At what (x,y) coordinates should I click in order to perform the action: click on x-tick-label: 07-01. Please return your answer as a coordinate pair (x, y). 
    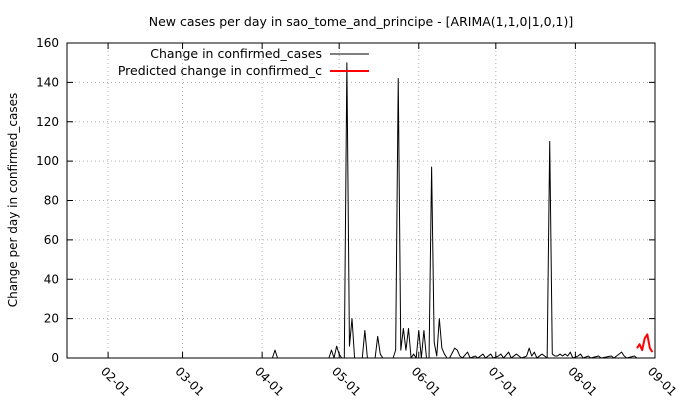
    Looking at the image, I should click on (503, 381).